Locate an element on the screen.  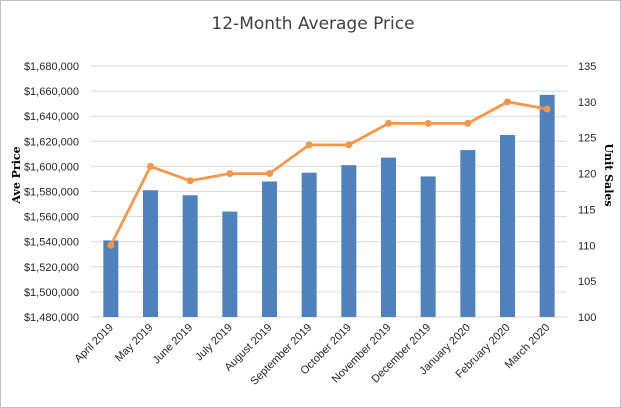
y2-axis-title: Unit Sales is located at coordinates (608, 174).